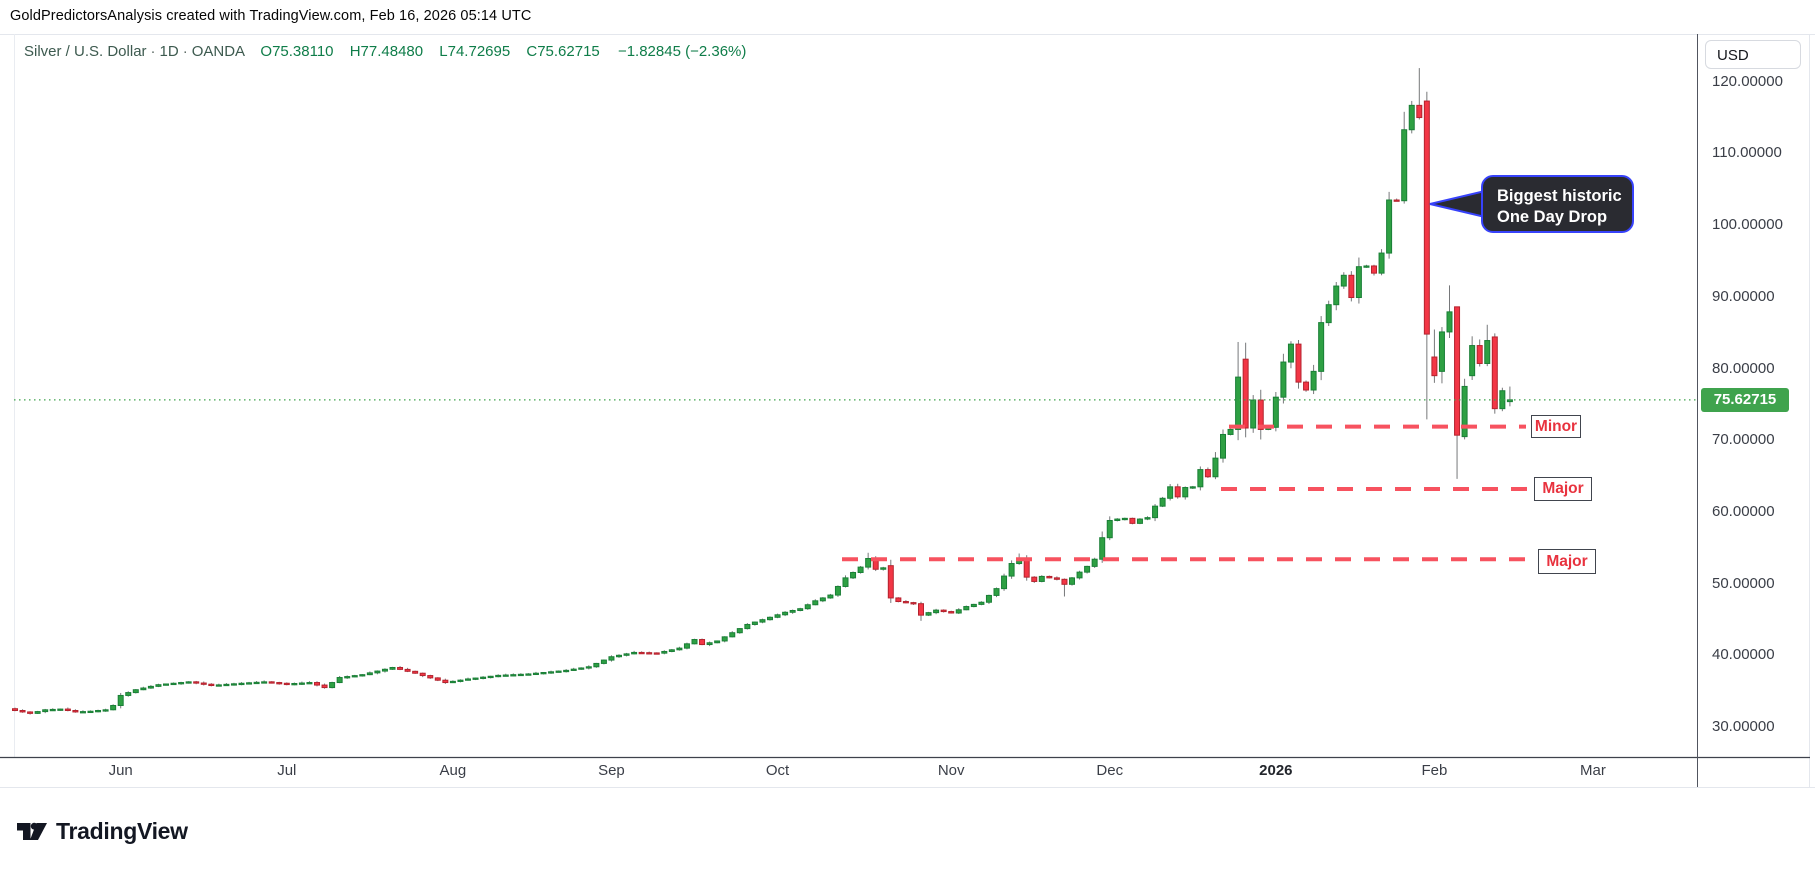  What do you see at coordinates (169, 51) in the screenshot?
I see `interval-label: 1D` at bounding box center [169, 51].